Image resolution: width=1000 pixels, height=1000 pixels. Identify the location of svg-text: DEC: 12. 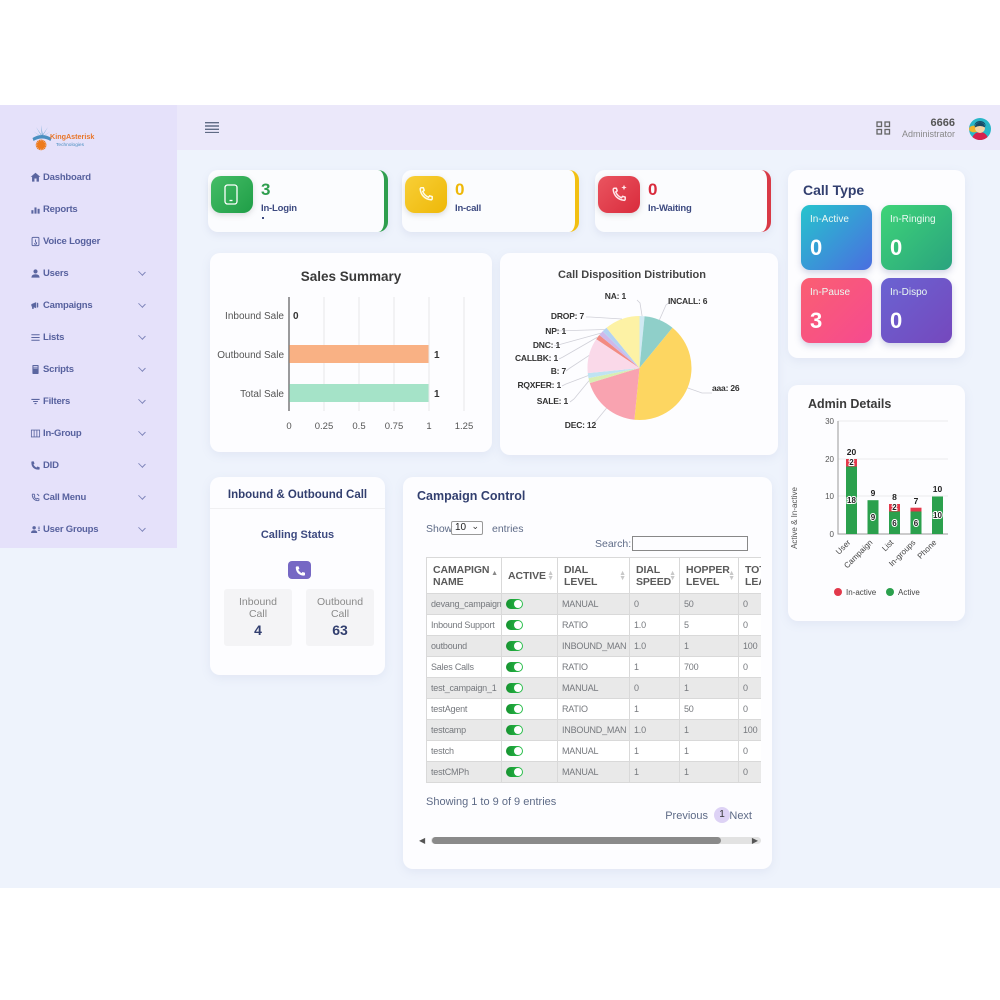
(581, 425).